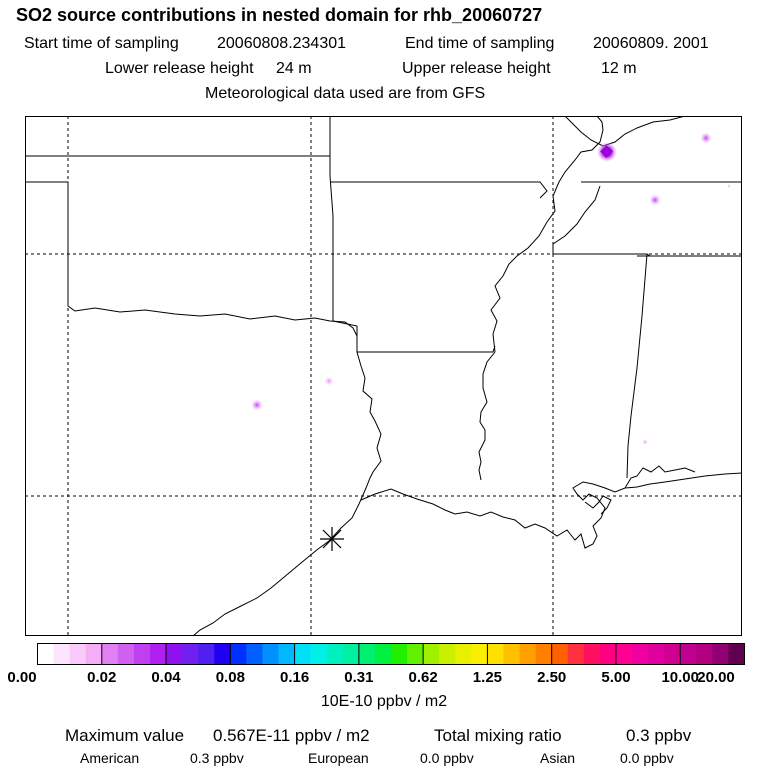  I want to click on upper-height-value: 12 m, so click(619, 68).